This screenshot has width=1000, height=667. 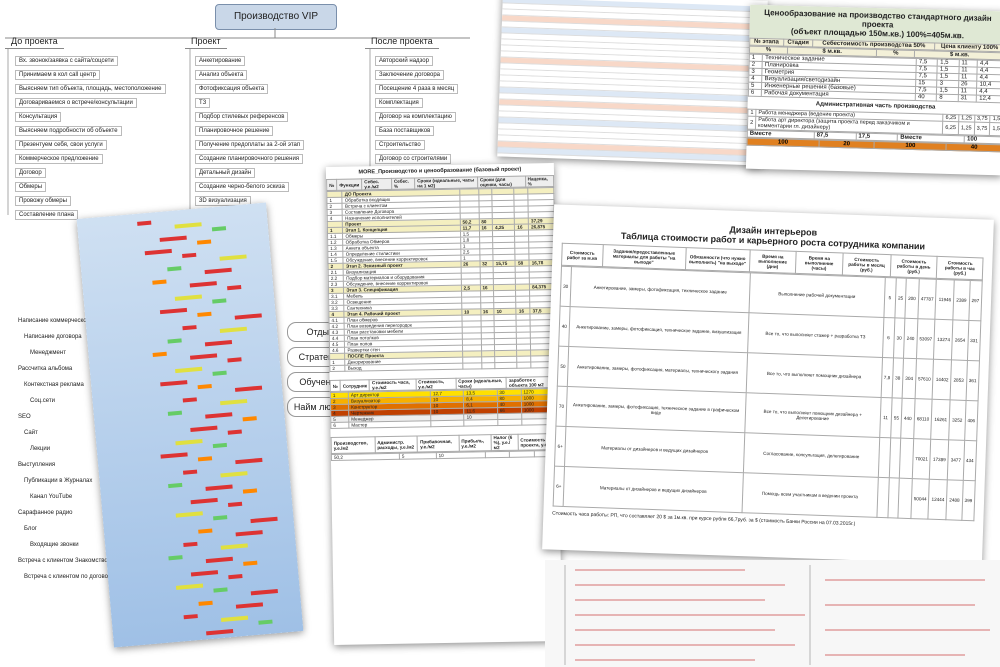 What do you see at coordinates (501, 182) in the screenshot?
I see `table-cell: Сроки (для оценки, часы)` at bounding box center [501, 182].